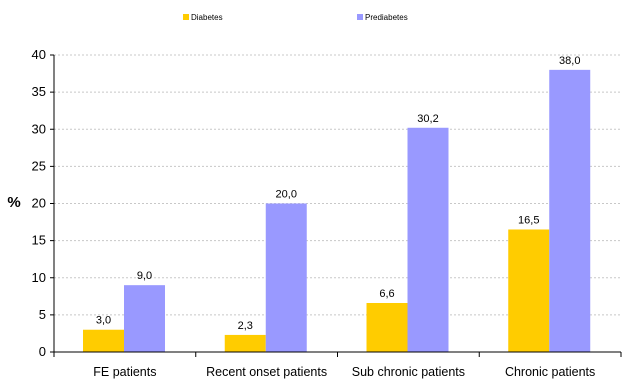 The width and height of the screenshot is (623, 384). What do you see at coordinates (386, 17) in the screenshot?
I see `legend-label: Prediabetes` at bounding box center [386, 17].